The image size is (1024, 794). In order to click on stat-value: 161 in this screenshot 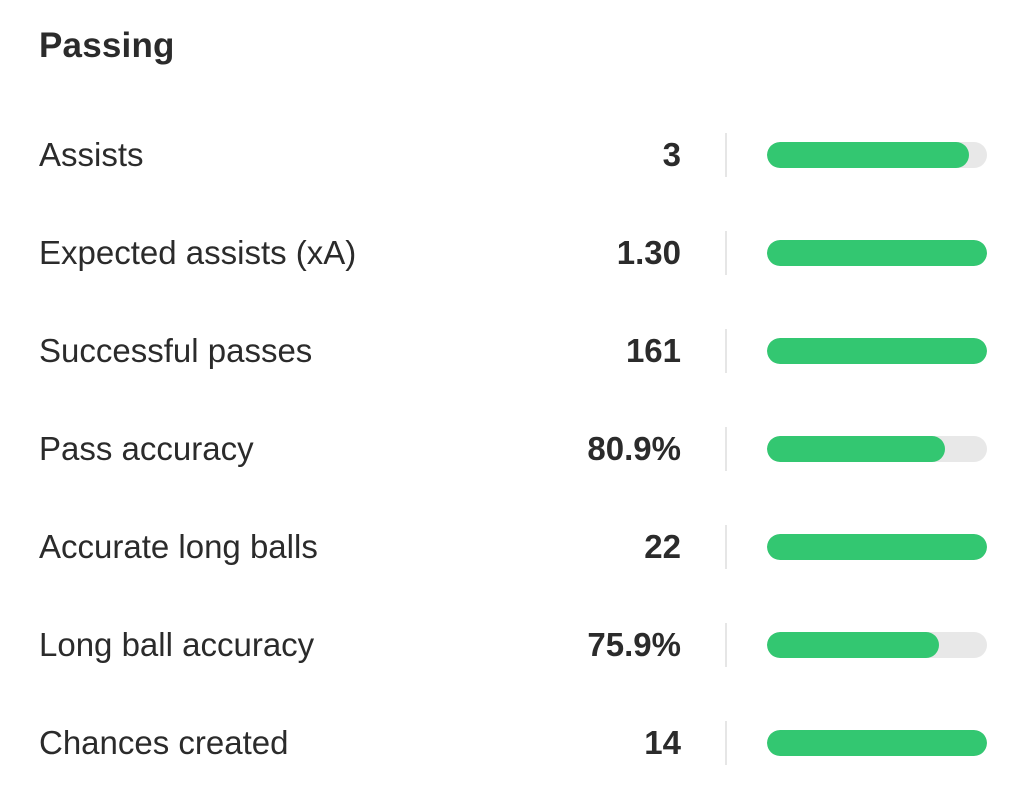, I will do `click(653, 350)`.